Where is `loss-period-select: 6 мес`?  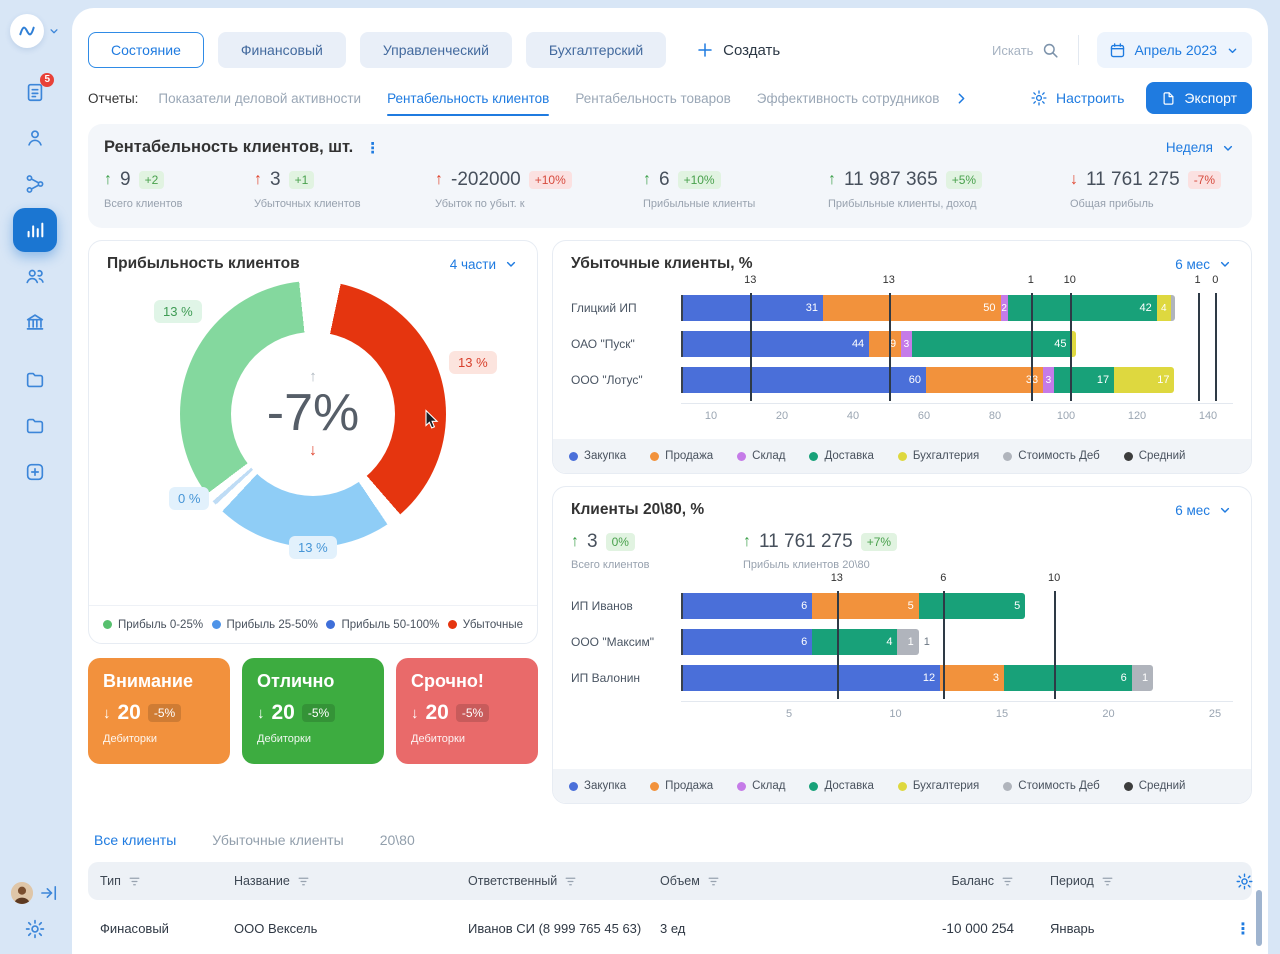 loss-period-select: 6 мес is located at coordinates (1204, 264).